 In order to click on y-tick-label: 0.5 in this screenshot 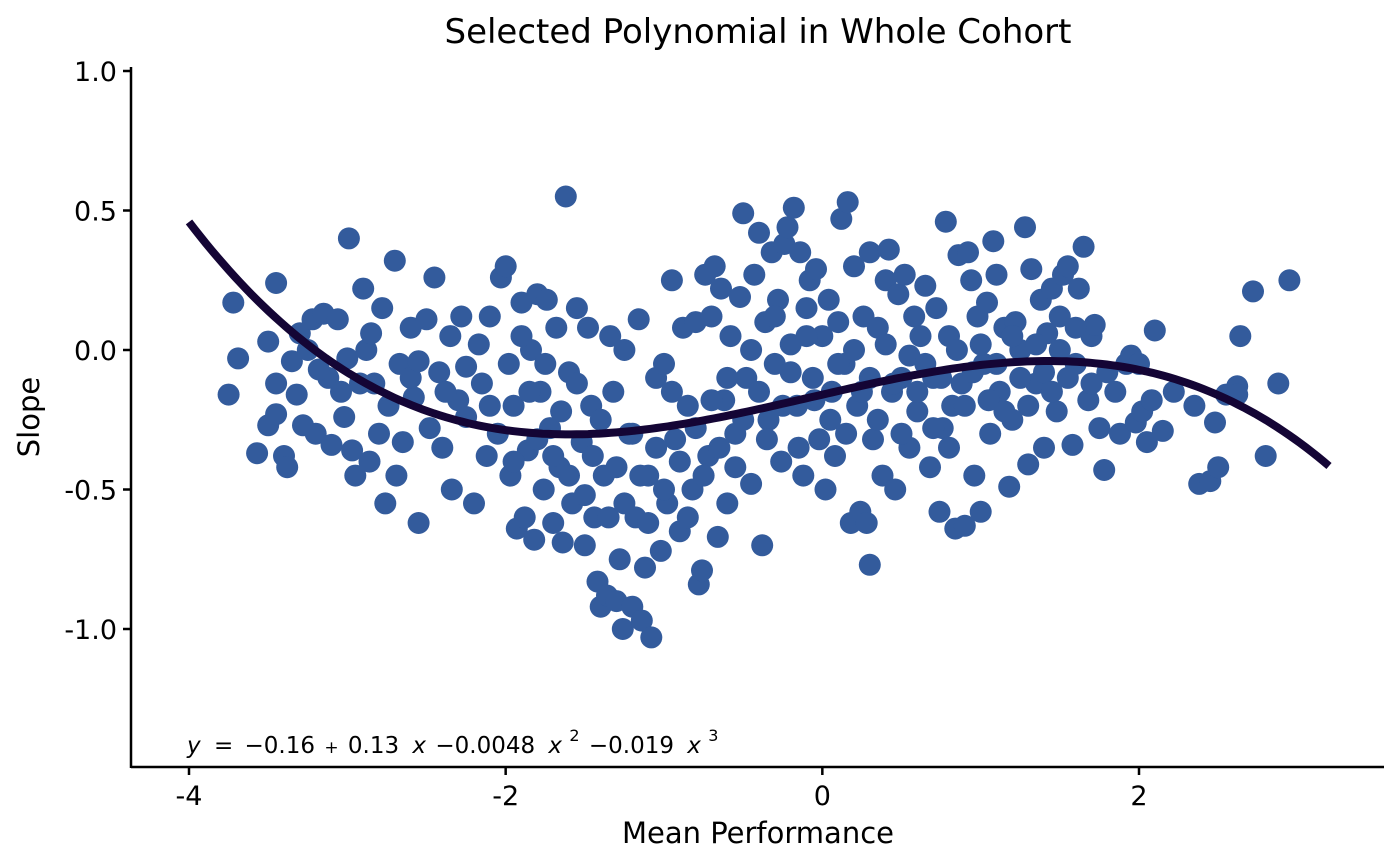, I will do `click(95, 212)`.